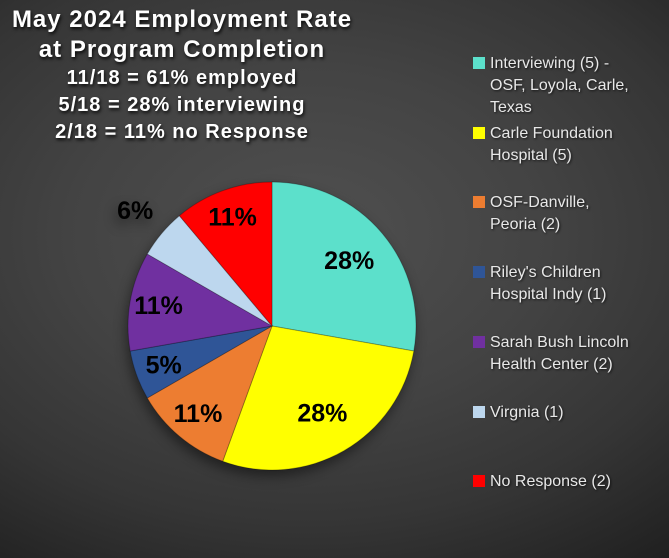  What do you see at coordinates (559, 353) in the screenshot?
I see `legend-label: Sarah Bush Lincoln Health Center (2)` at bounding box center [559, 353].